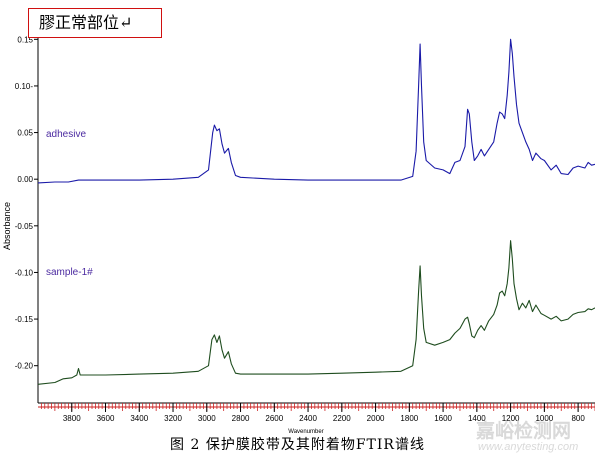 The height and width of the screenshot is (461, 595). I want to click on x-tick-label: 3600, so click(106, 418).